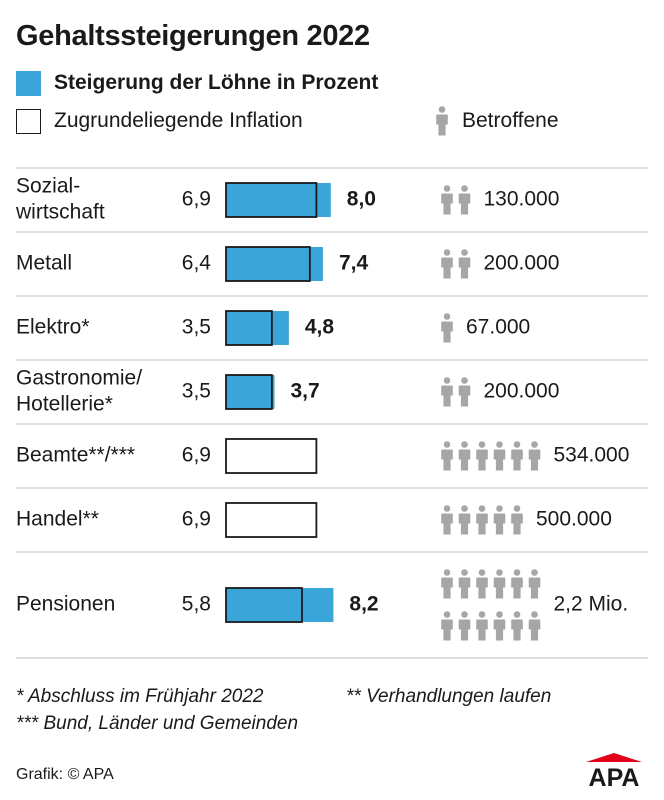  What do you see at coordinates (65, 774) in the screenshot?
I see `source-credit: Grafik: © APA` at bounding box center [65, 774].